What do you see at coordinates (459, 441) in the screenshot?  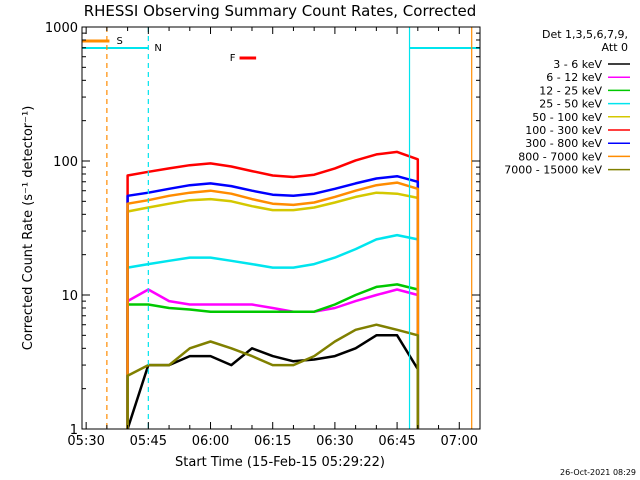 I see `x-tick-label: 07:00` at bounding box center [459, 441].